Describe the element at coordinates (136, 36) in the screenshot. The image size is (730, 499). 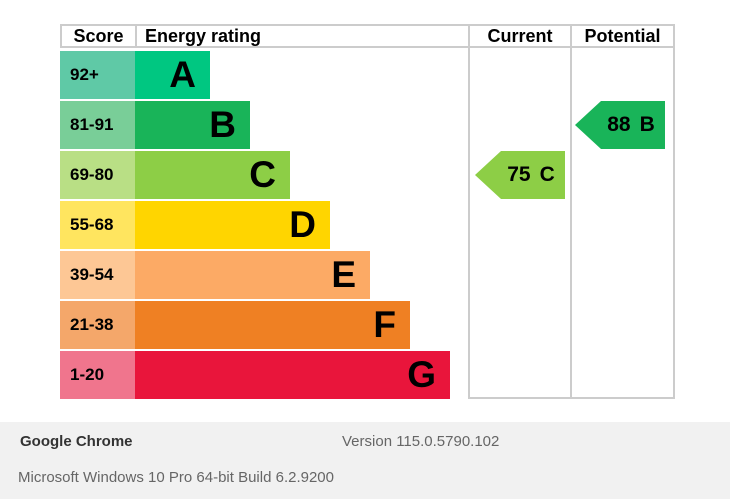
I see `score-column-divider` at that location.